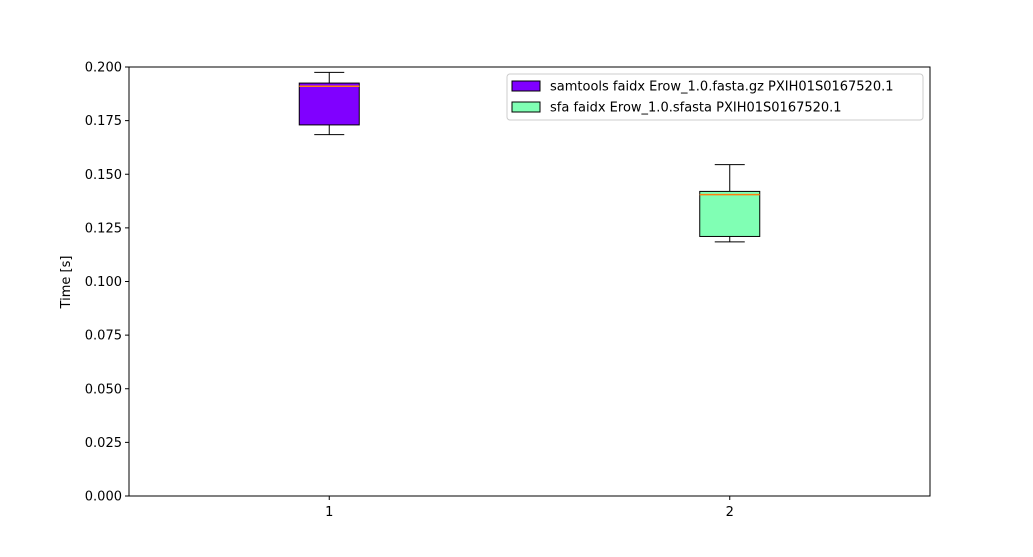 The image size is (1033, 557). Describe the element at coordinates (66, 283) in the screenshot. I see `y-axis-label: Time [s]` at that location.